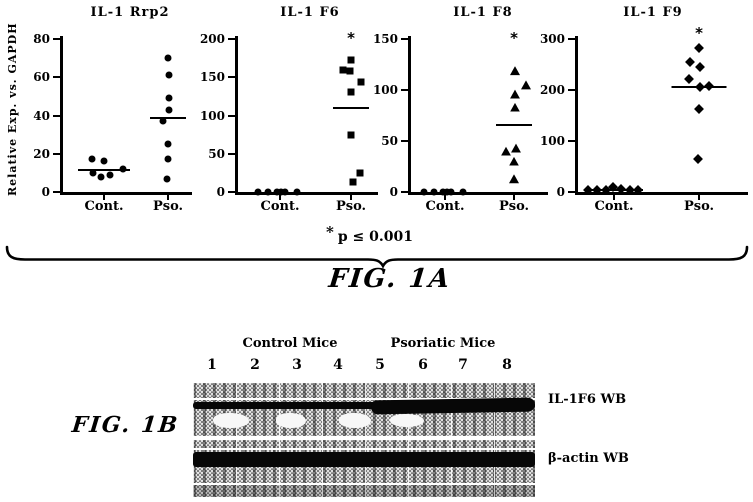  What do you see at coordinates (364, 491) in the screenshot?
I see `blot-shade` at bounding box center [364, 491].